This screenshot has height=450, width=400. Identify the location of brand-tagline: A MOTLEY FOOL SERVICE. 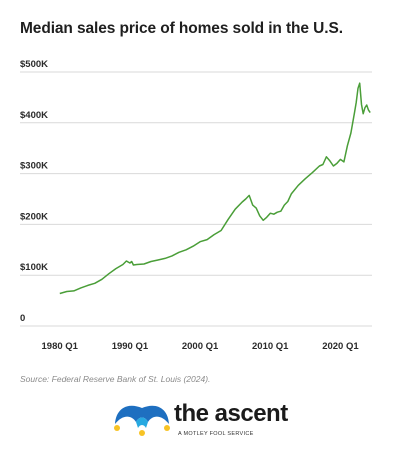
(216, 434).